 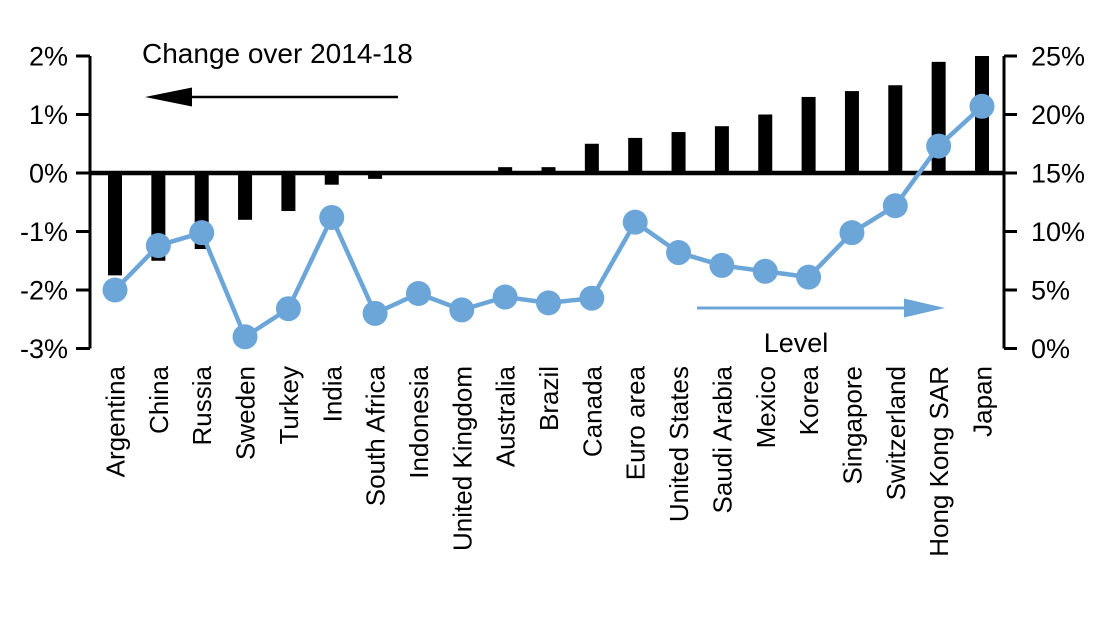 I want to click on point-singapore, so click(x=852, y=233).